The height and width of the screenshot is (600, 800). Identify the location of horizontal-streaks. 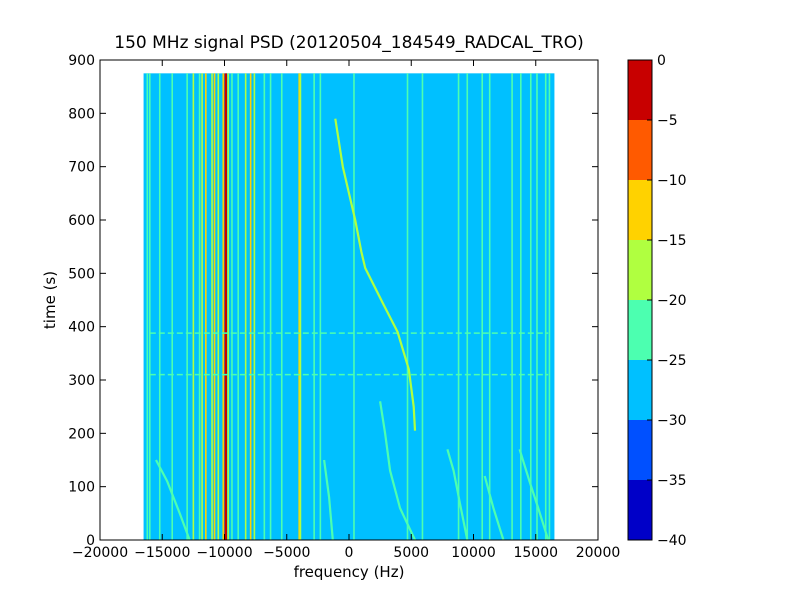
(349, 354).